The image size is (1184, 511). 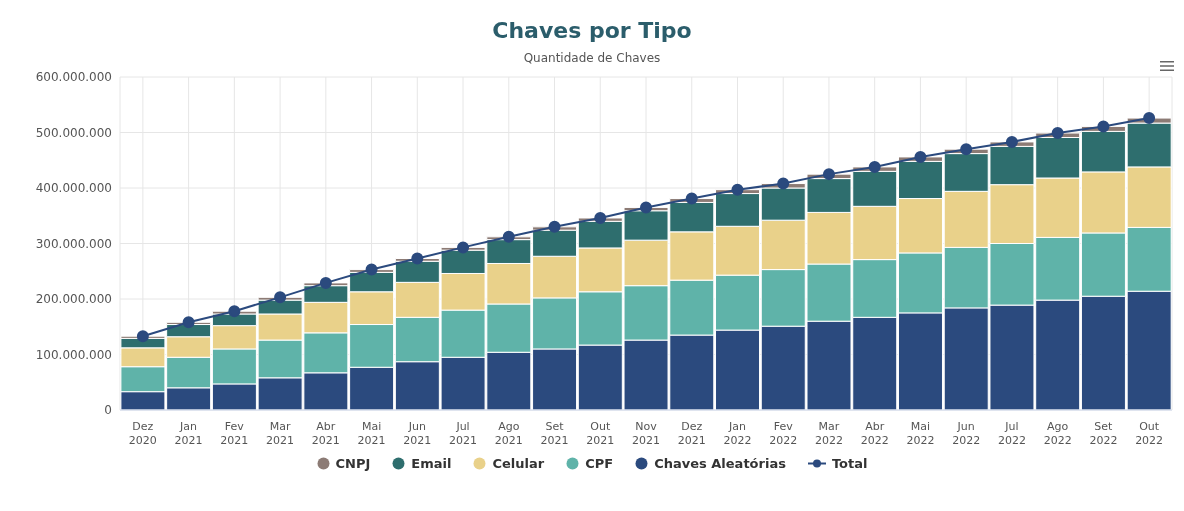 What do you see at coordinates (353, 463) in the screenshot?
I see `legend-label: CNPJ` at bounding box center [353, 463].